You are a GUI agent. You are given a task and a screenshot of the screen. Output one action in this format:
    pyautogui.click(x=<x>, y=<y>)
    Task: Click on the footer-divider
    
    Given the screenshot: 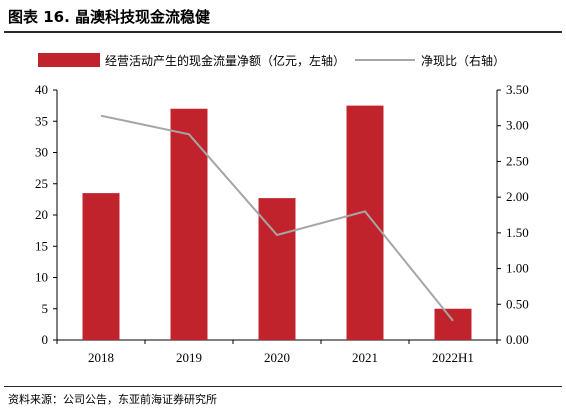 What is the action you would take?
    pyautogui.click(x=283, y=386)
    